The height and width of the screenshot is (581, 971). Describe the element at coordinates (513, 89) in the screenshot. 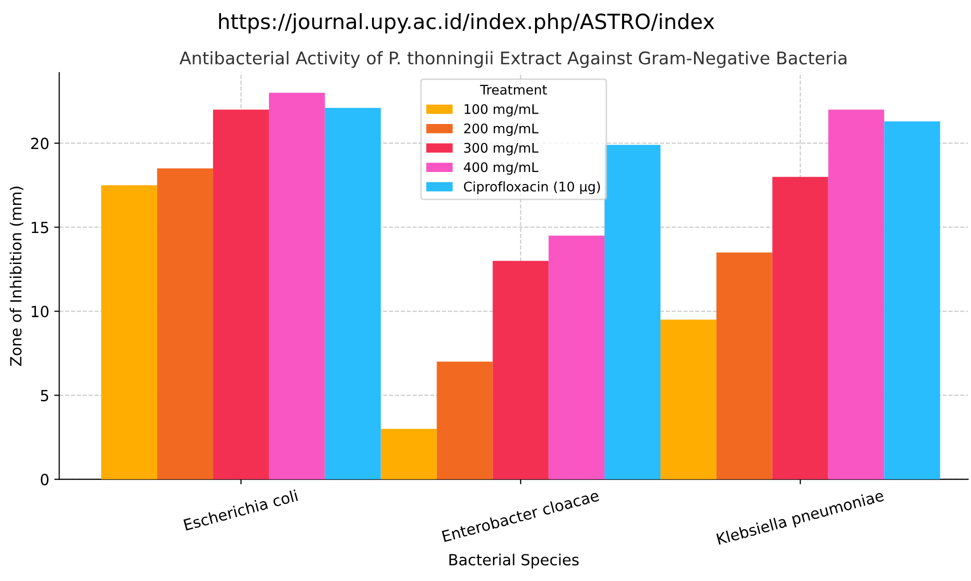

I see `legend-title: Treatment` at that location.